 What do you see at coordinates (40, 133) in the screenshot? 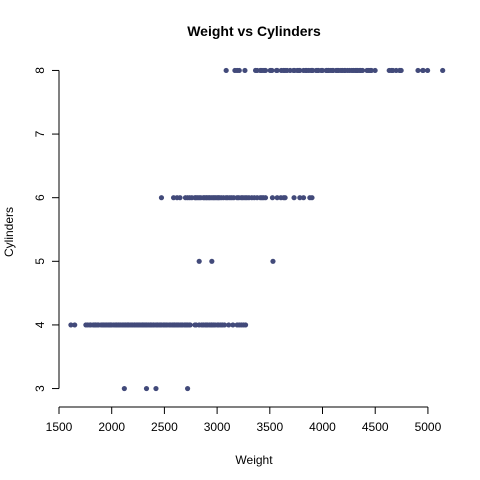
I see `y-tick-label: 7` at bounding box center [40, 133].